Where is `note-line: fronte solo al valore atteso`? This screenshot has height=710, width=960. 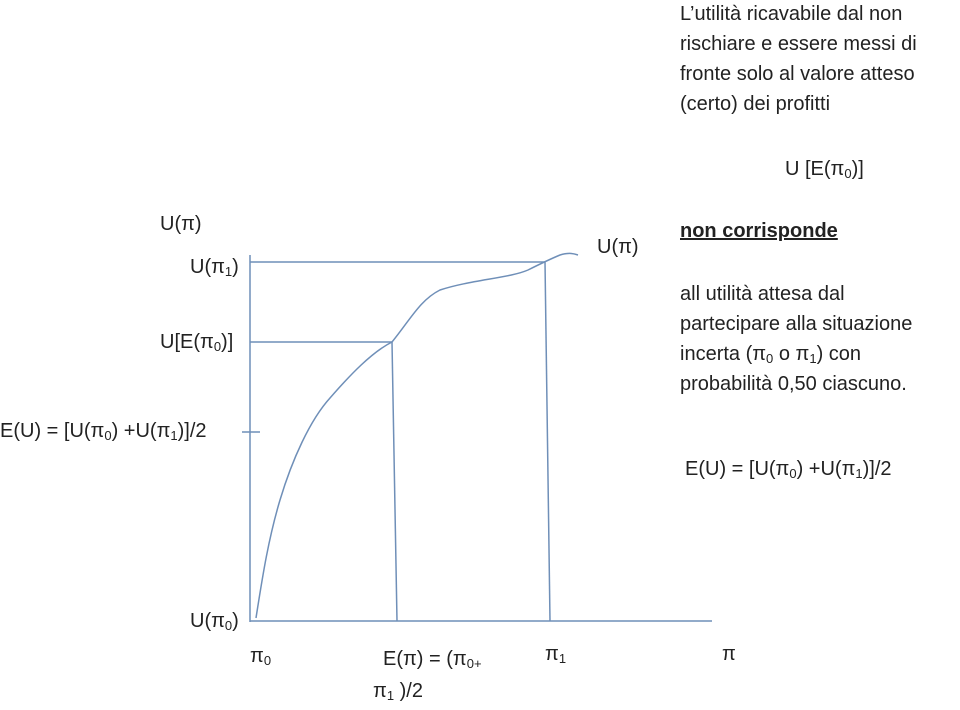 note-line: fronte solo al valore atteso is located at coordinates (797, 74).